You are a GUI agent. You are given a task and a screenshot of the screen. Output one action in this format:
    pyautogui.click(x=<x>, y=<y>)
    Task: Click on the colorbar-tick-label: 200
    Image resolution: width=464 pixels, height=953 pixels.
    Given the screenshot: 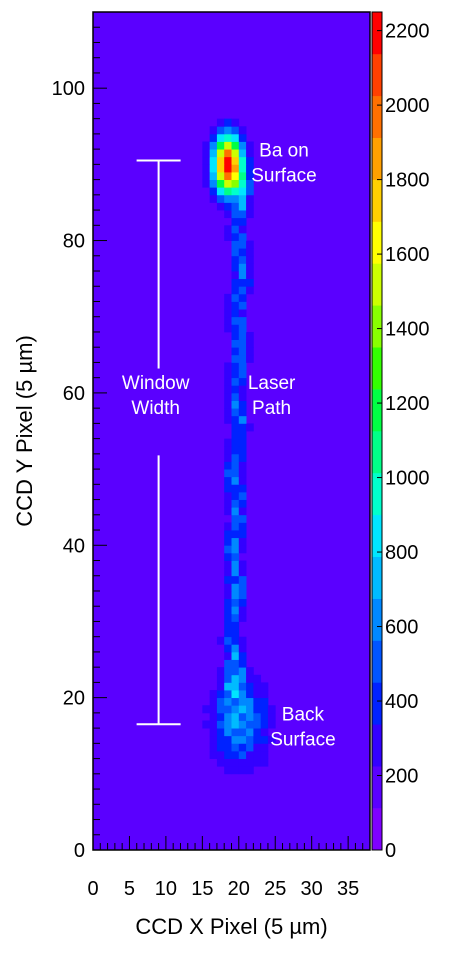 What is the action you would take?
    pyautogui.click(x=401, y=777)
    